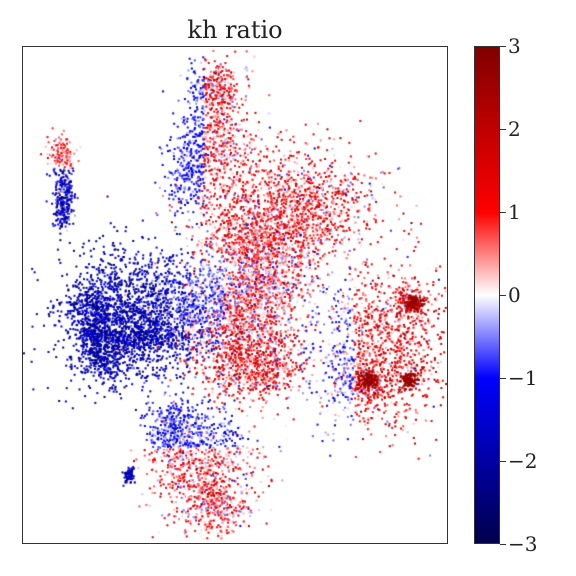  What do you see at coordinates (514, 295) in the screenshot?
I see `colorbar-tick-label: 0` at bounding box center [514, 295].